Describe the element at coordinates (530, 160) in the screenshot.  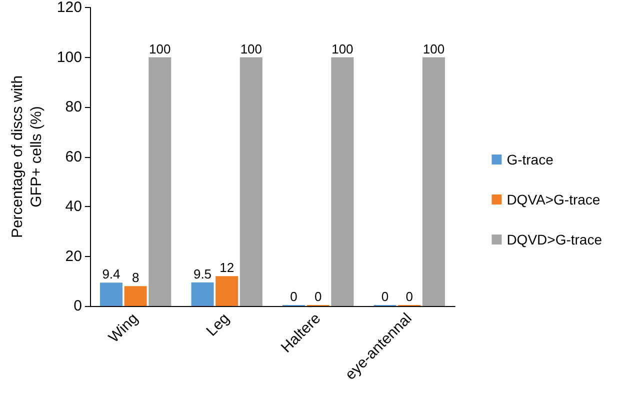
I see `legend-label: G-trace` at that location.